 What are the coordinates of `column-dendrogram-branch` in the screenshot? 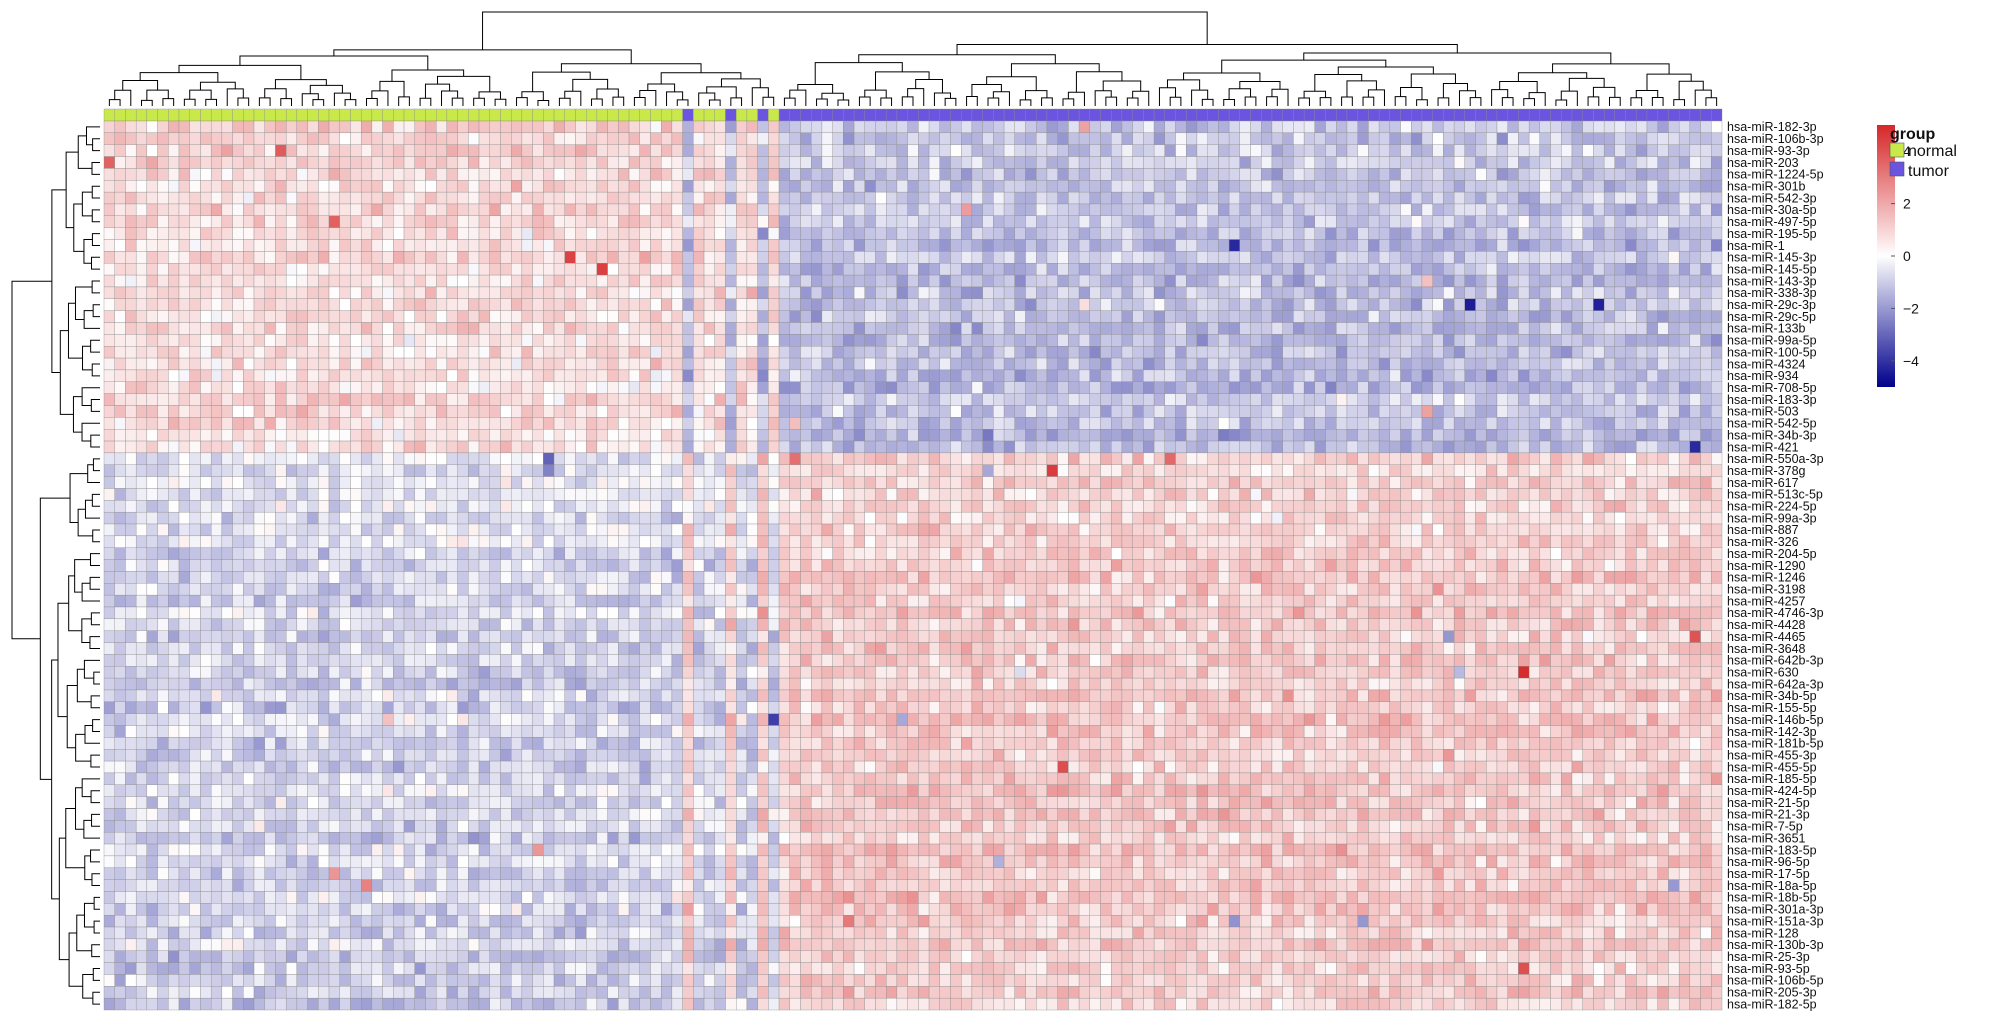 It's located at (425, 101).